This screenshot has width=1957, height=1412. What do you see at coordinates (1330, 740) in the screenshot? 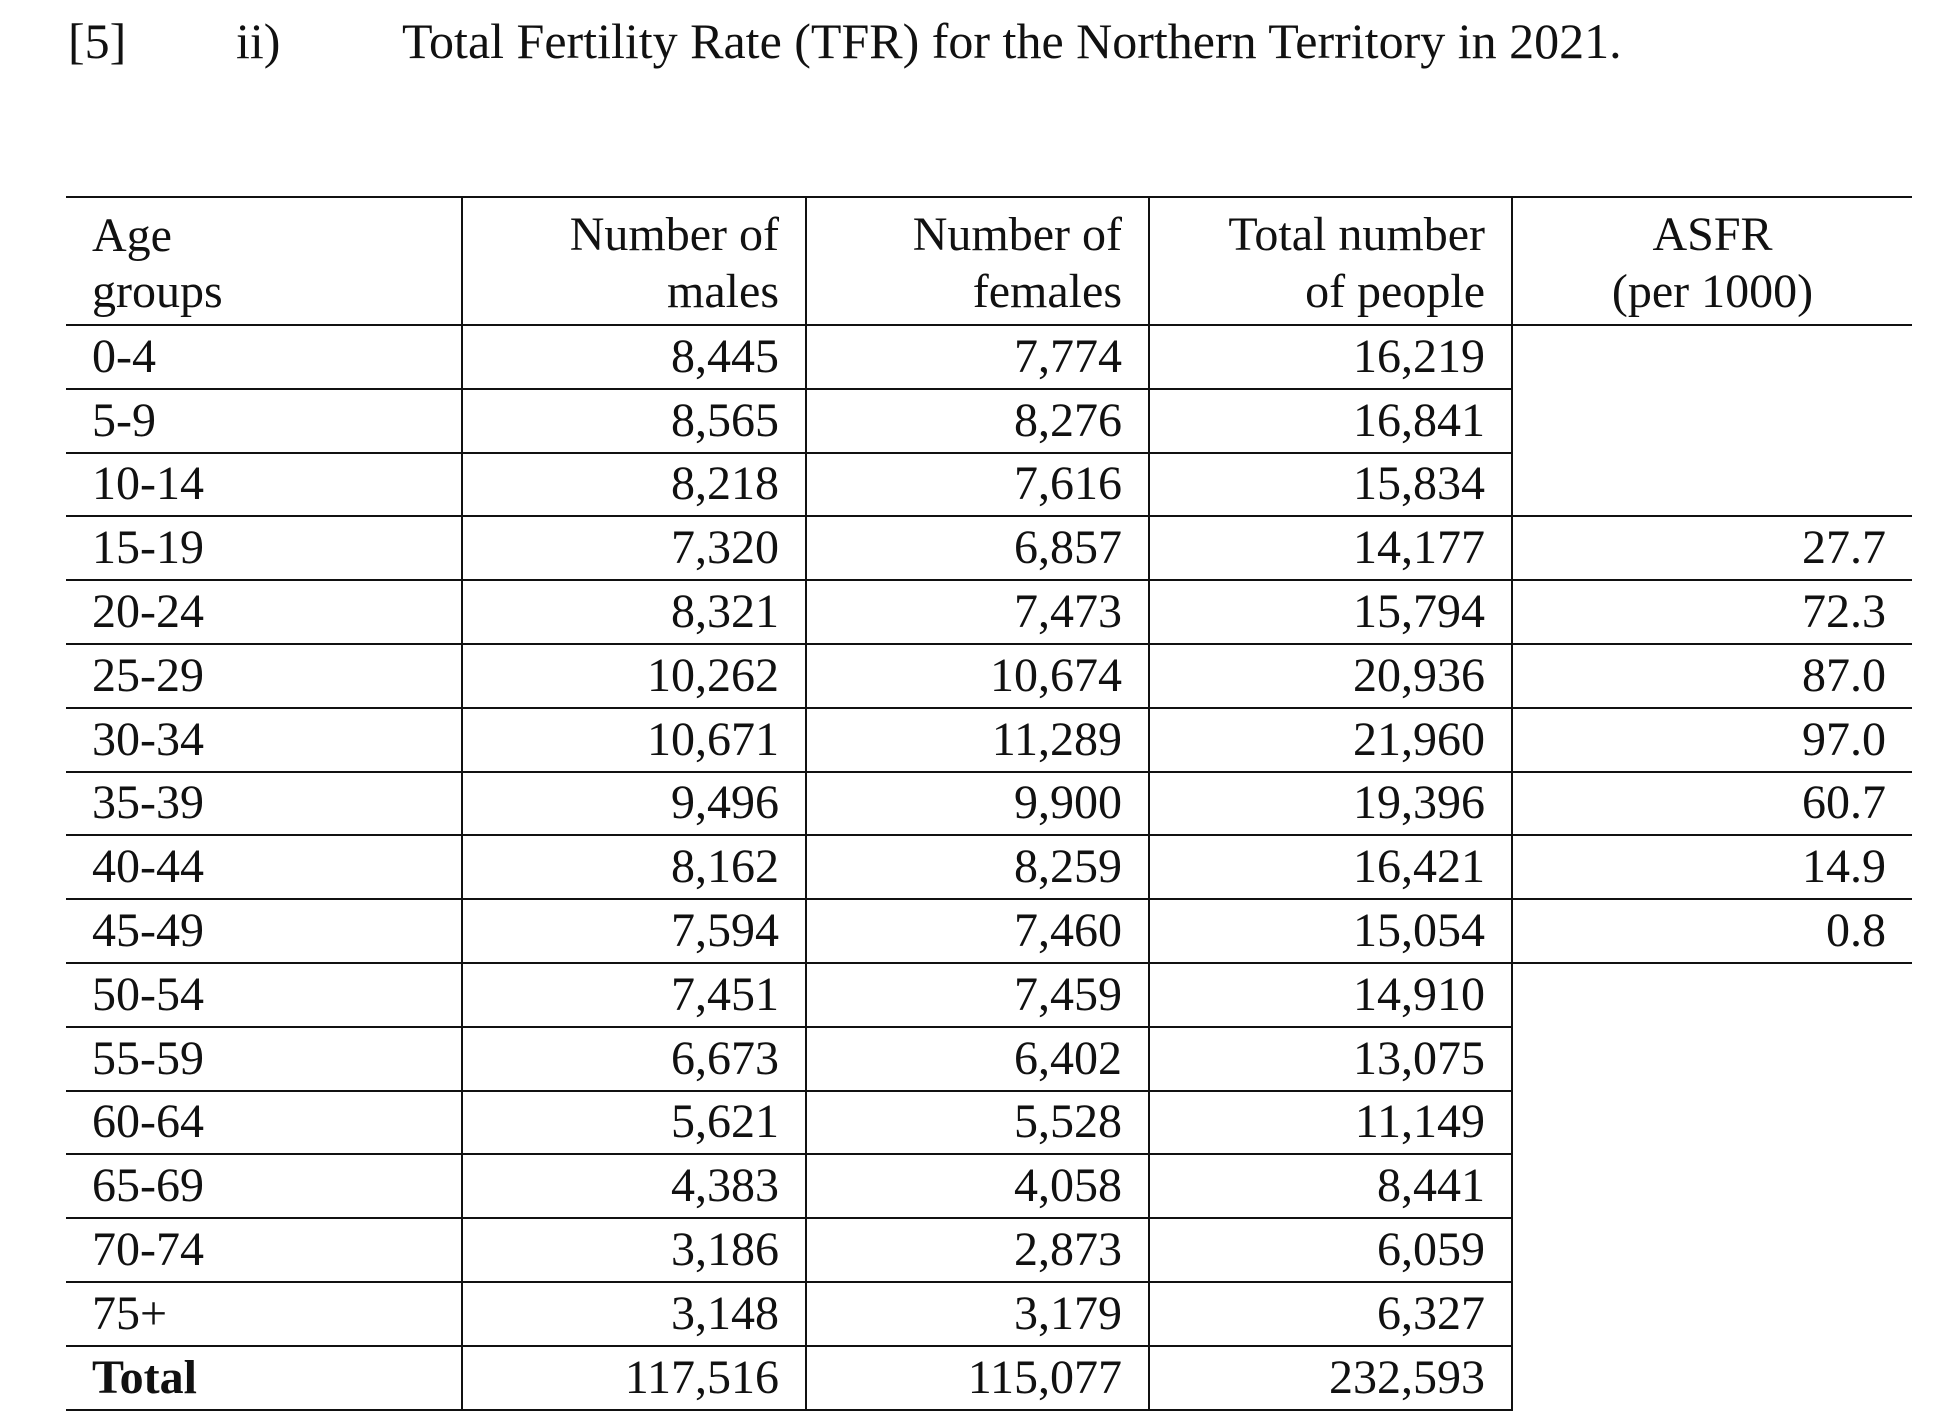
I see `total-cell: 21,960` at bounding box center [1330, 740].